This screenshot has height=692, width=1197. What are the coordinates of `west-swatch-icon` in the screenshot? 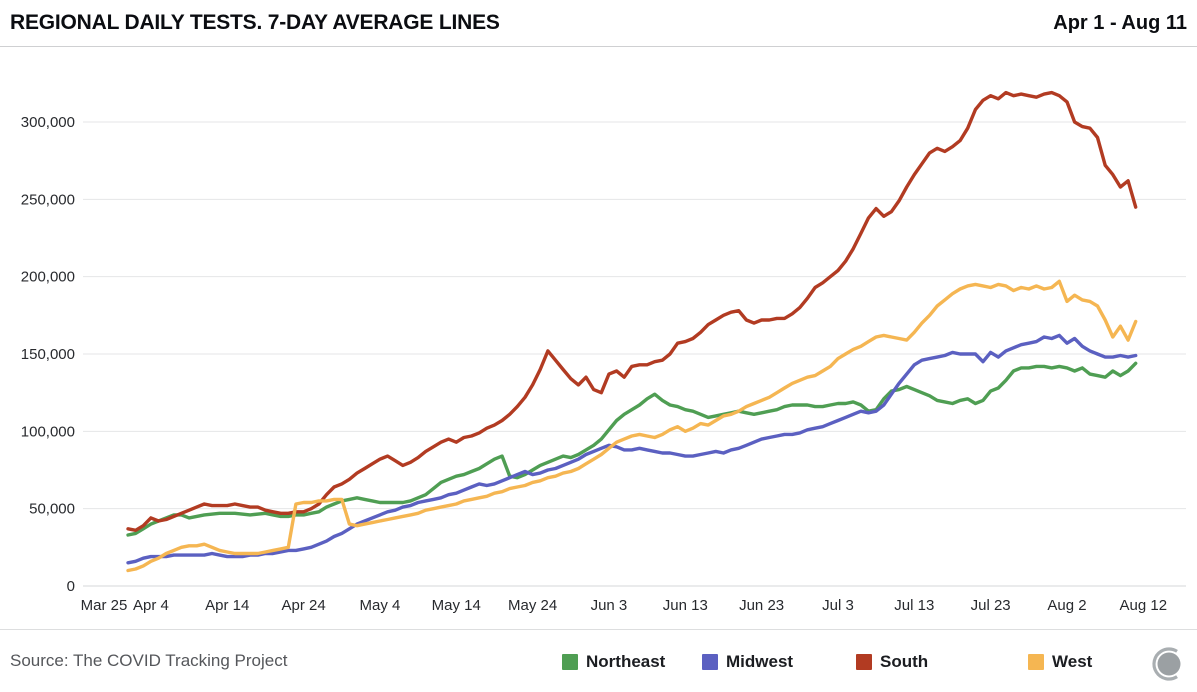 It's located at (1036, 662).